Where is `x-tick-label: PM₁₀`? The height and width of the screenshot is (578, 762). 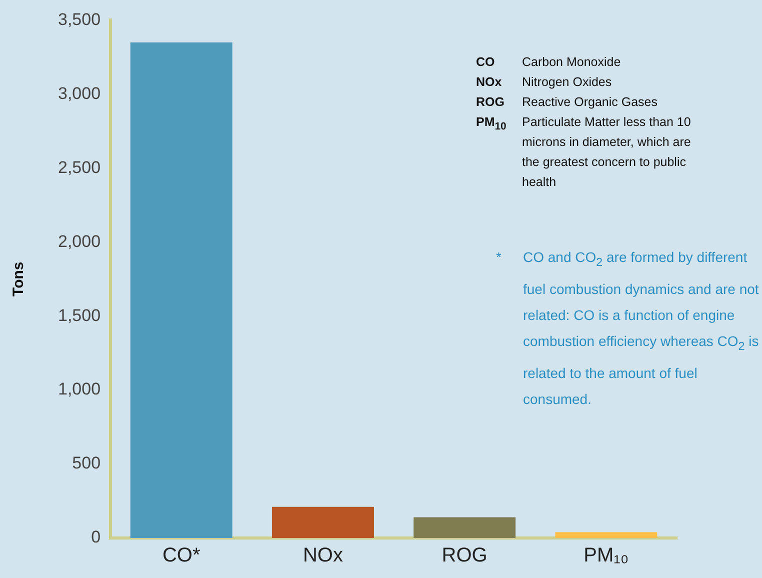
x-tick-label: PM₁₀ is located at coordinates (606, 555).